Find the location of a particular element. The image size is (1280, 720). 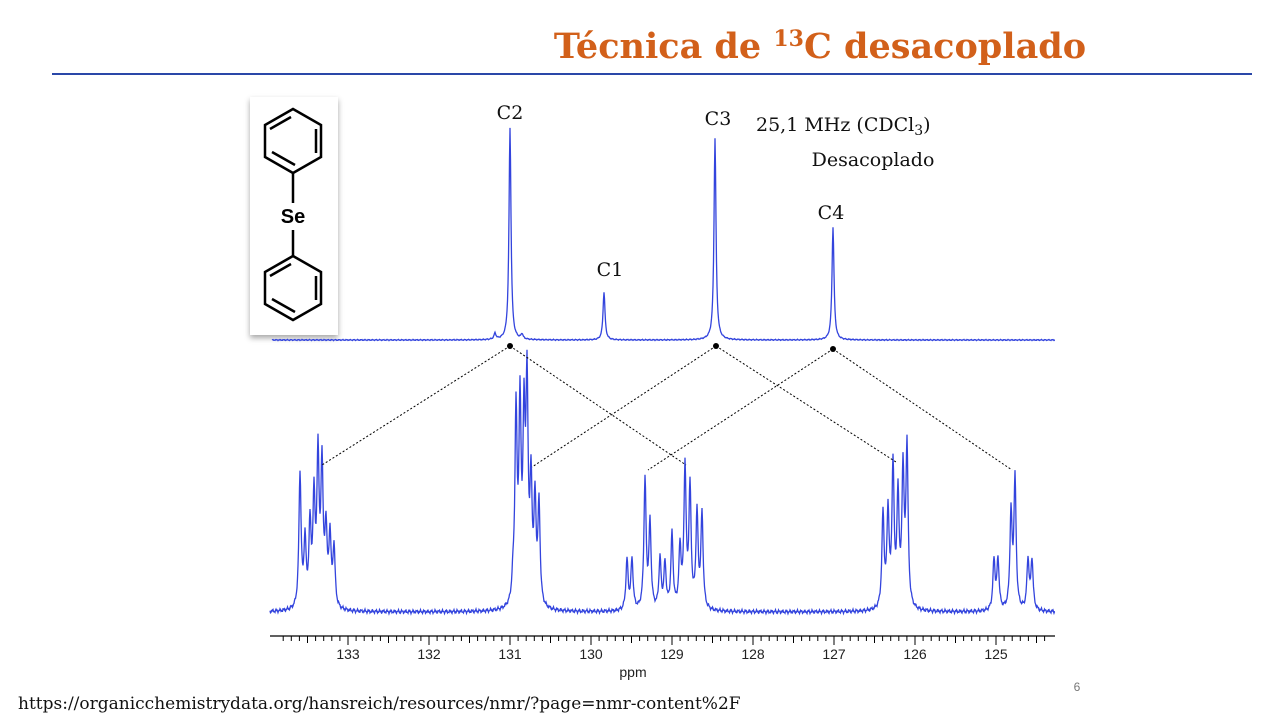

ring-bottom-double is located at coordinates (293, 288).